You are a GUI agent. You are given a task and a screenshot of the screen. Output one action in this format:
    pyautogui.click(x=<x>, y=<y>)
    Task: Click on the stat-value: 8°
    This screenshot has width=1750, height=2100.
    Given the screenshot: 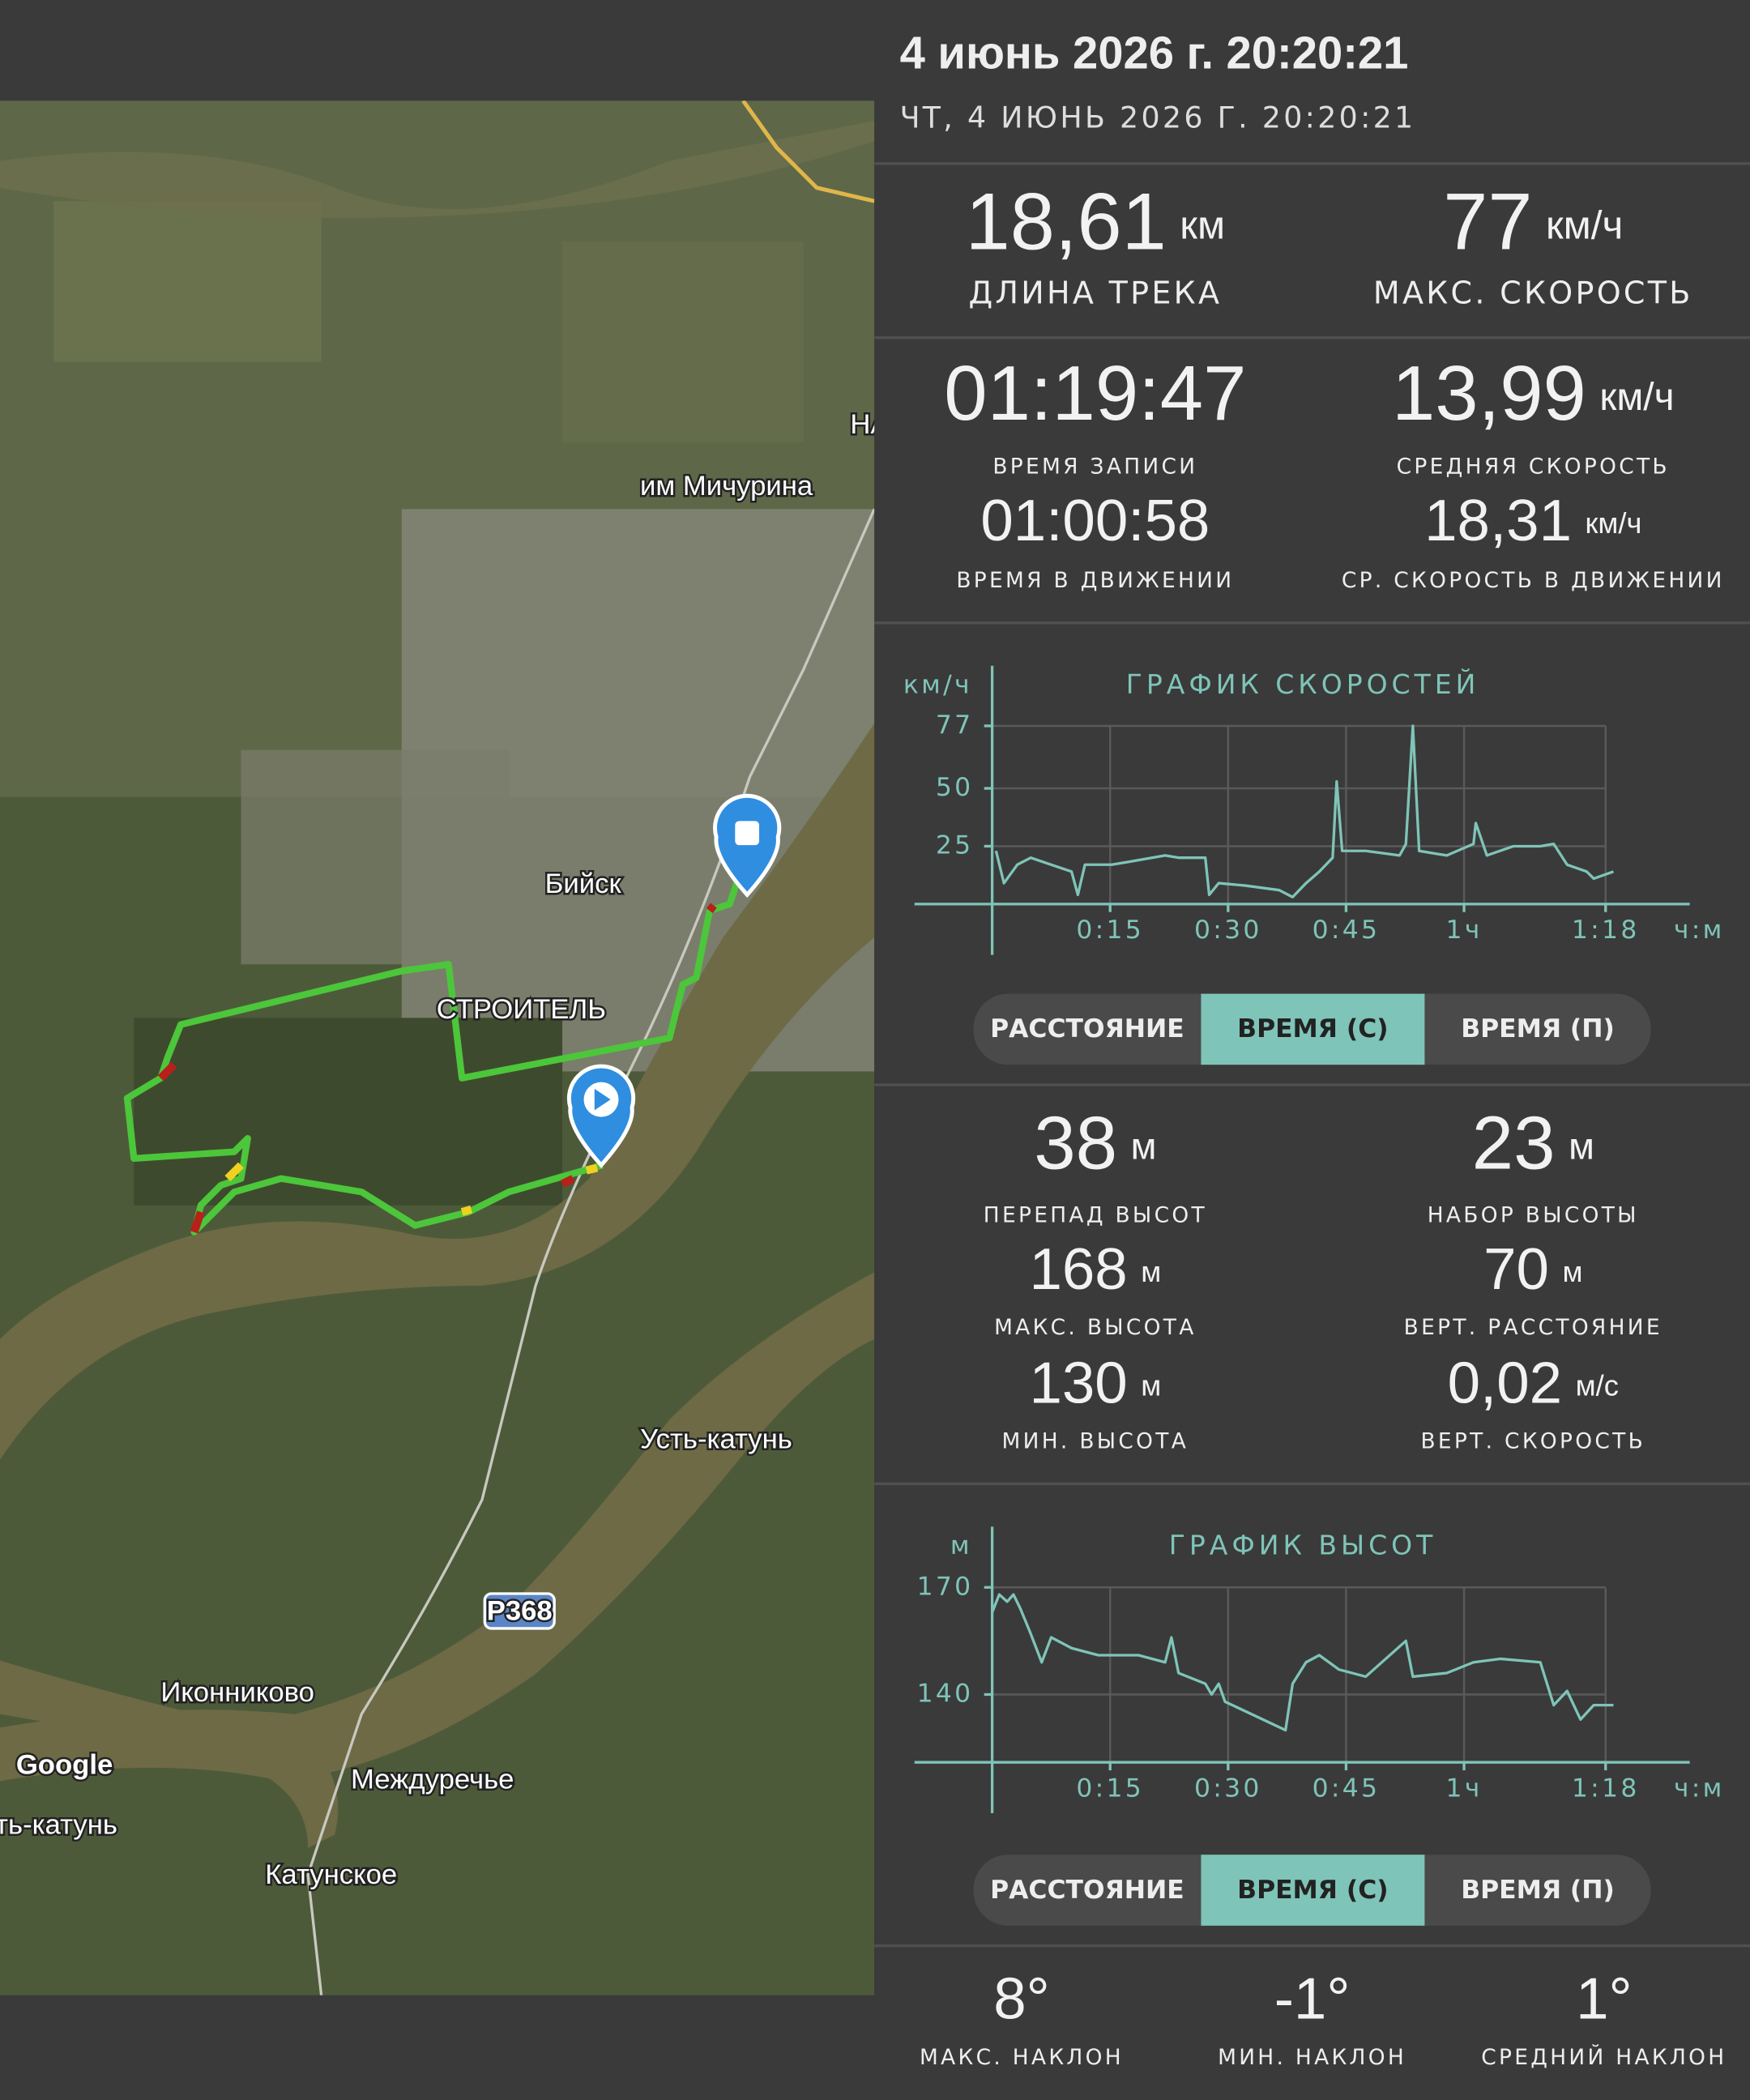 What is the action you would take?
    pyautogui.click(x=1022, y=1999)
    